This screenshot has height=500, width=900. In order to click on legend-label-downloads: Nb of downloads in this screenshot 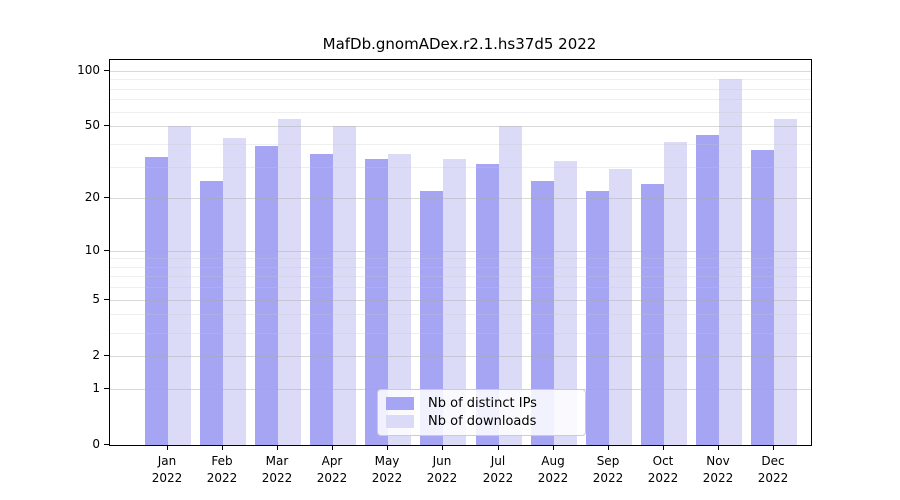, I will do `click(482, 421)`.